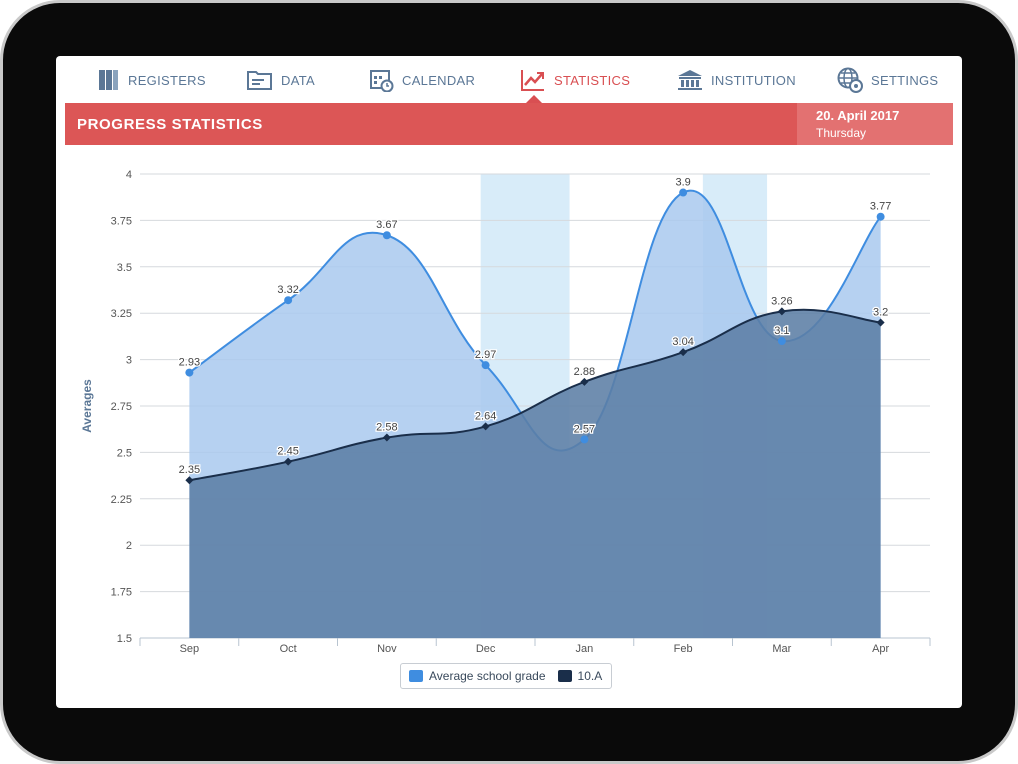 The image size is (1018, 764). I want to click on data-label-series1: 3.1, so click(781, 331).